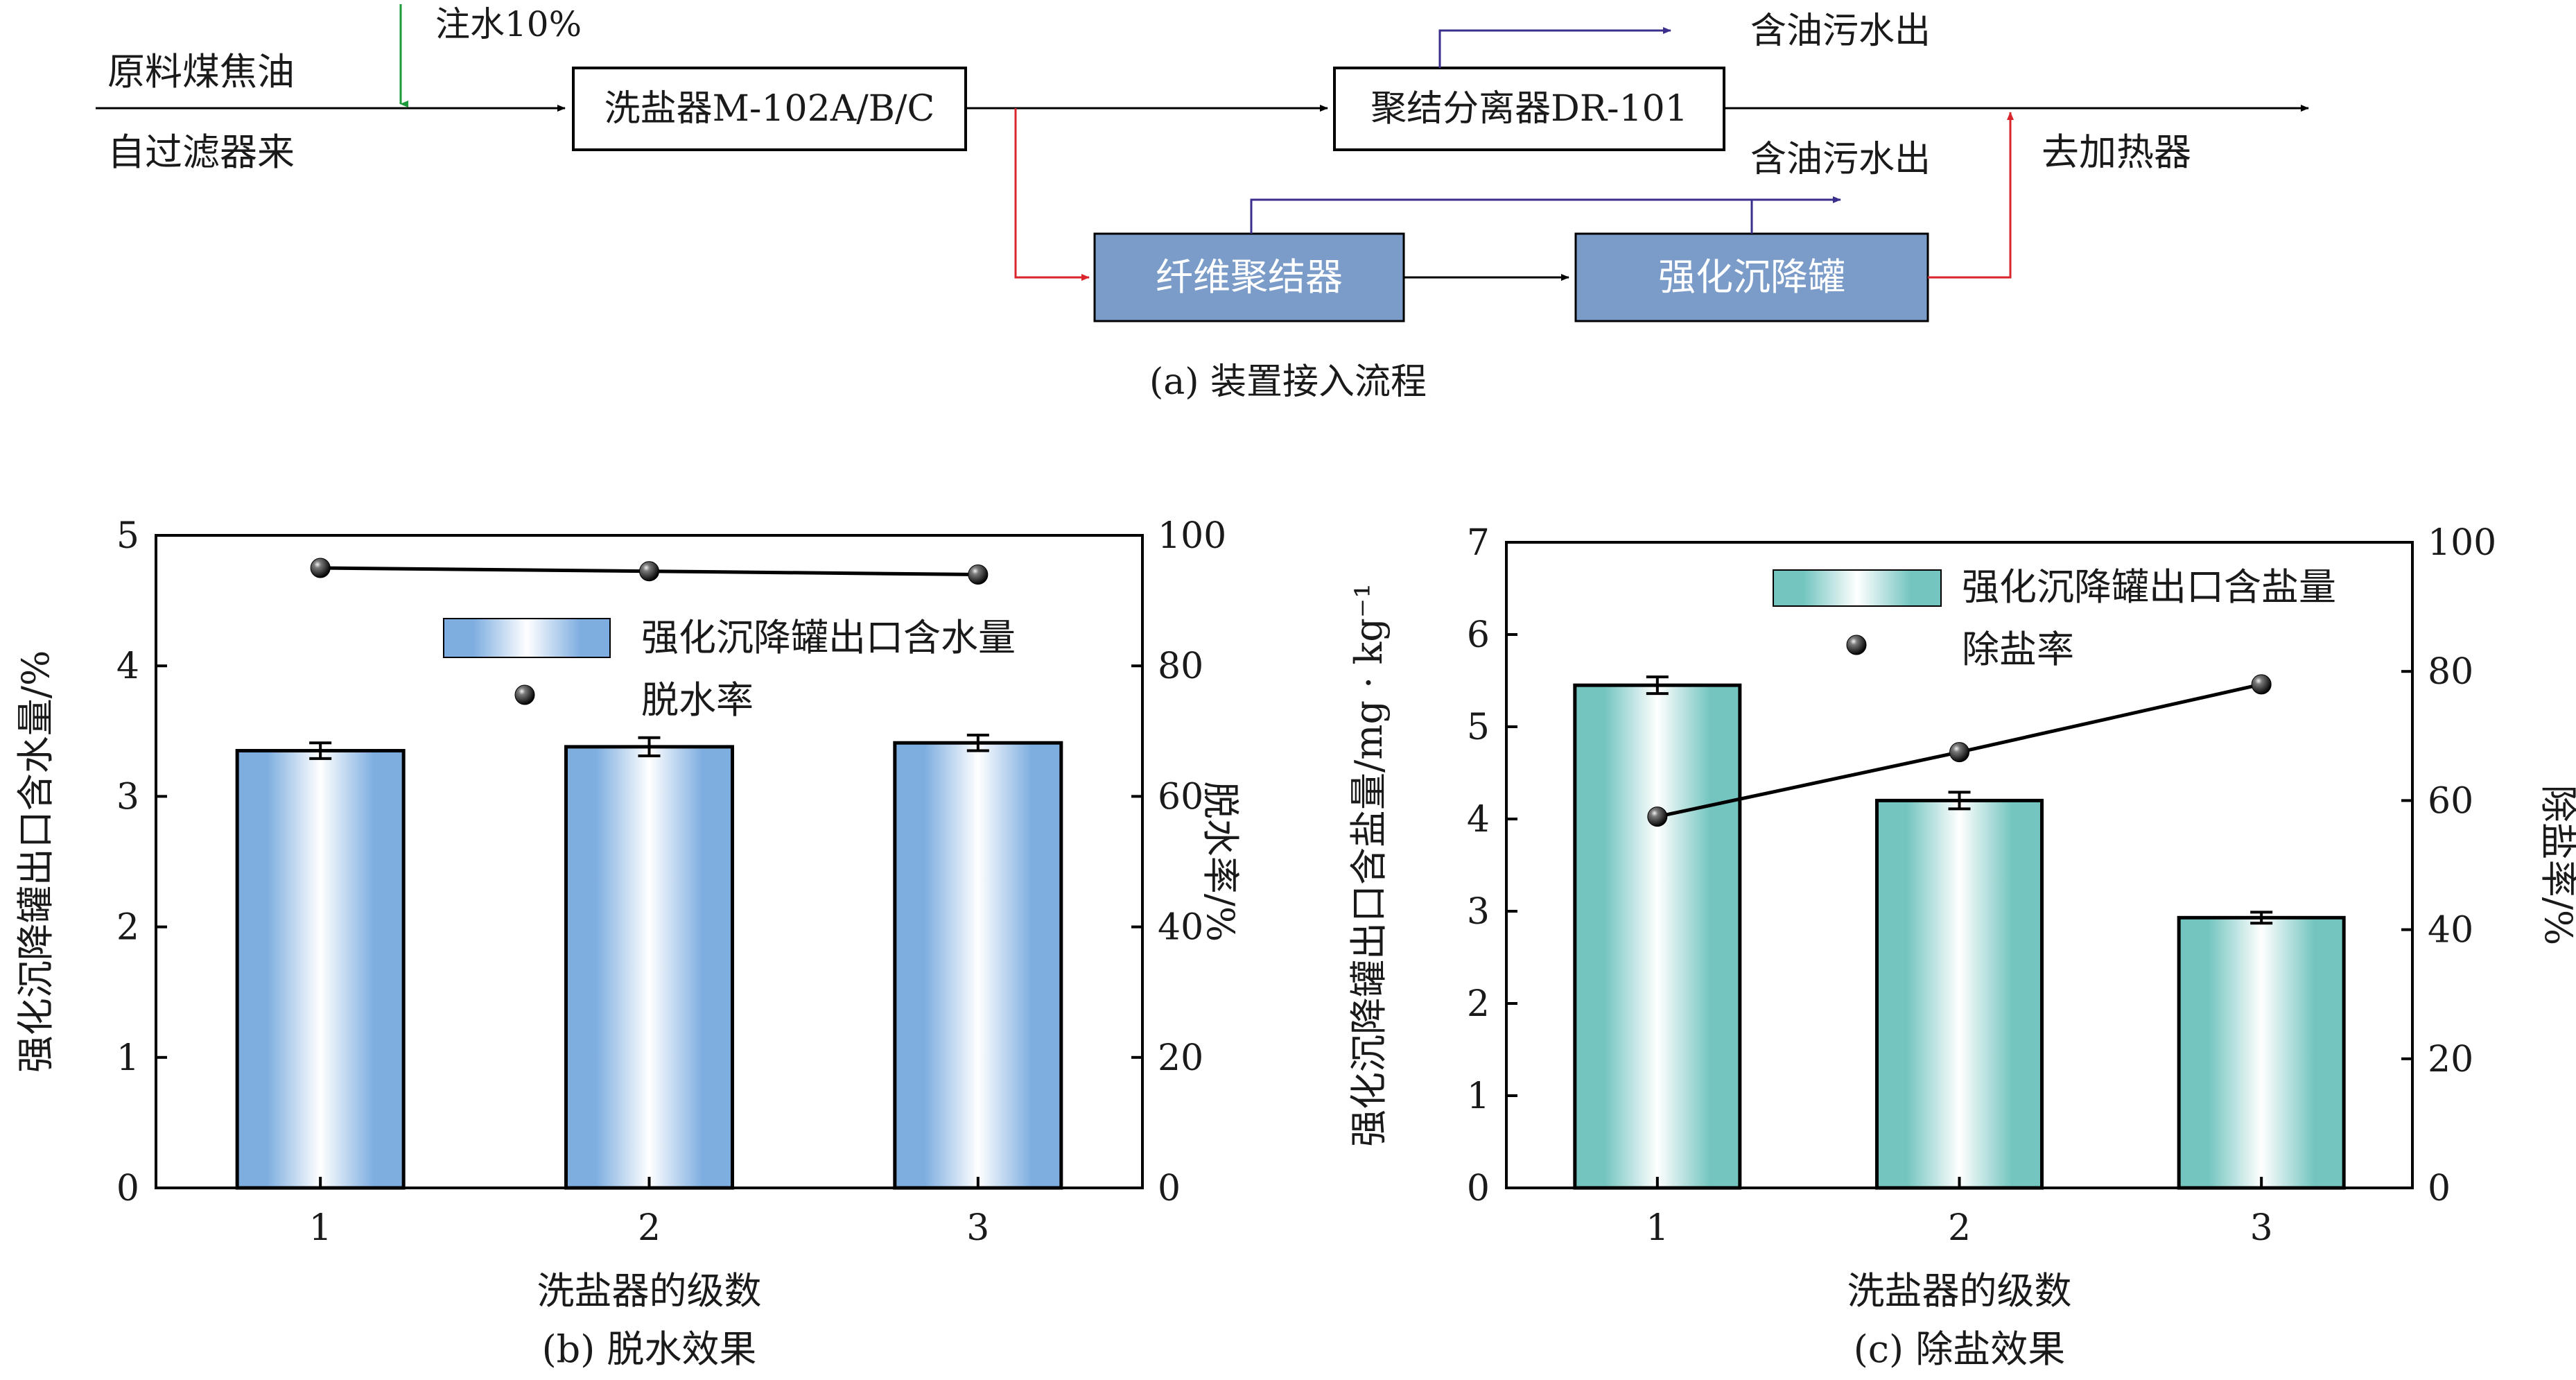  What do you see at coordinates (1554, 47) in the screenshot?
I see `oil-water-outlet-1-line` at bounding box center [1554, 47].